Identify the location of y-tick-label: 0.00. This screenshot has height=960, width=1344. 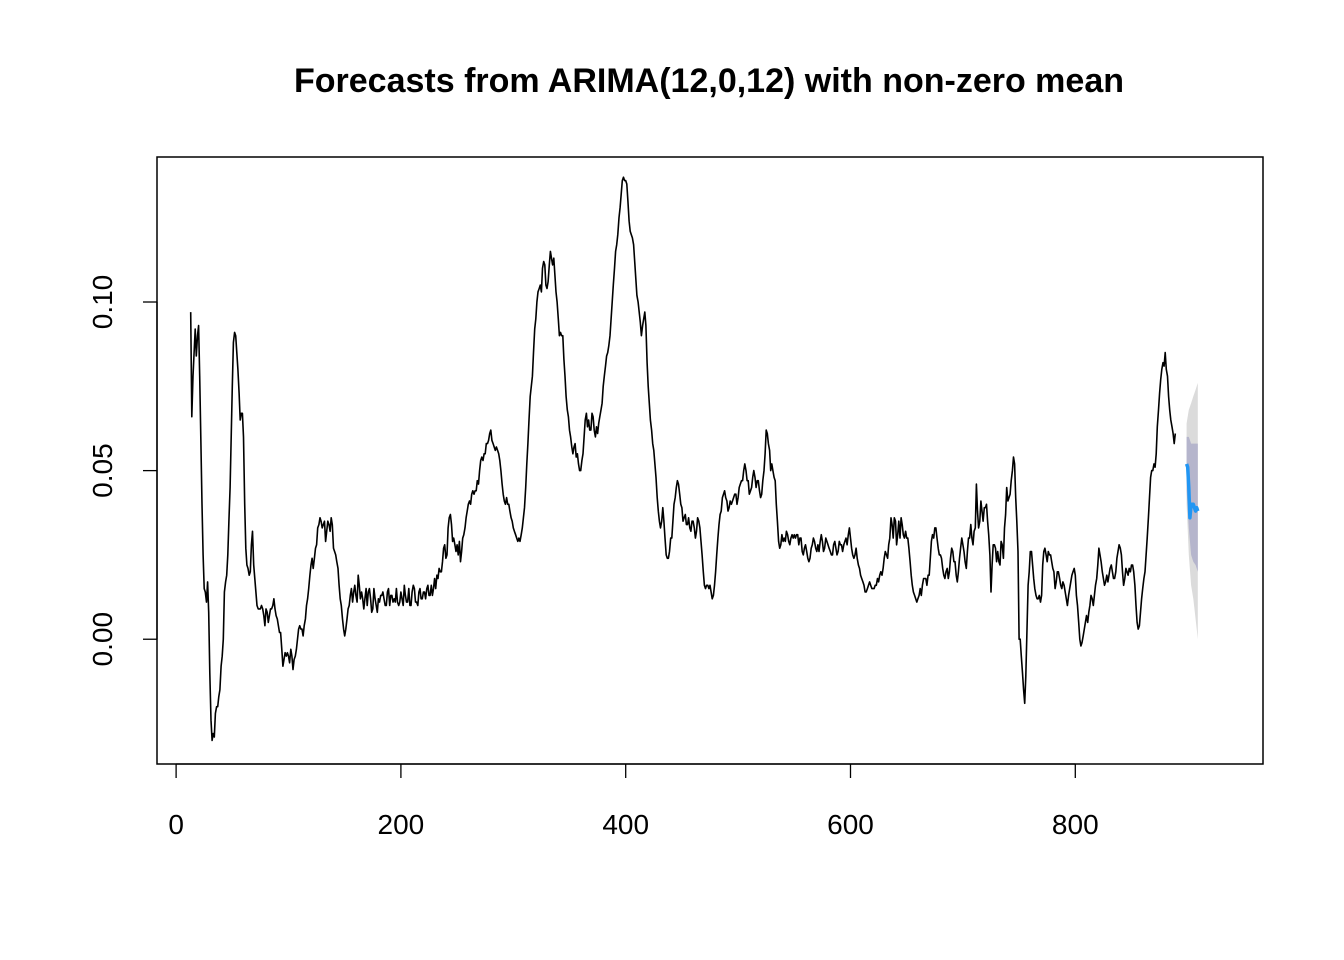
(102, 639).